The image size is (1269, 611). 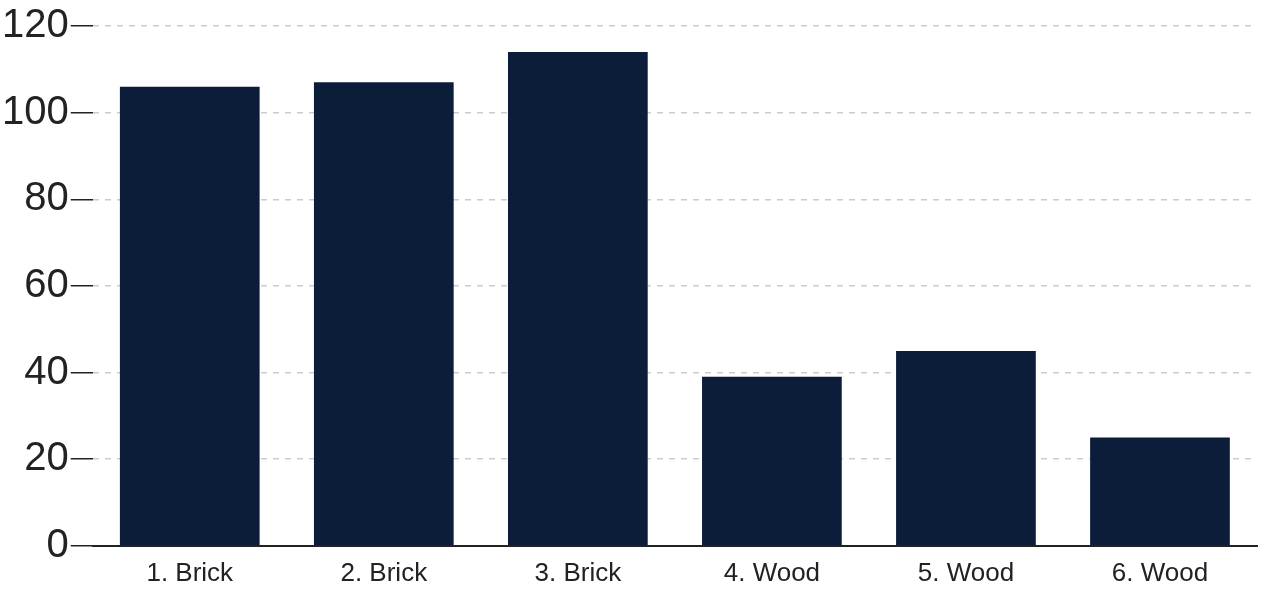 I want to click on y-tick-label: 20, so click(x=46, y=456).